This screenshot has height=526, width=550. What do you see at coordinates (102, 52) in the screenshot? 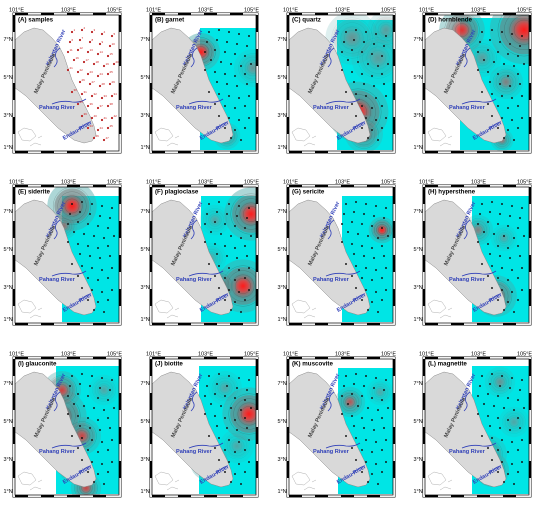
I see `sample-site-number: 14` at bounding box center [102, 52].